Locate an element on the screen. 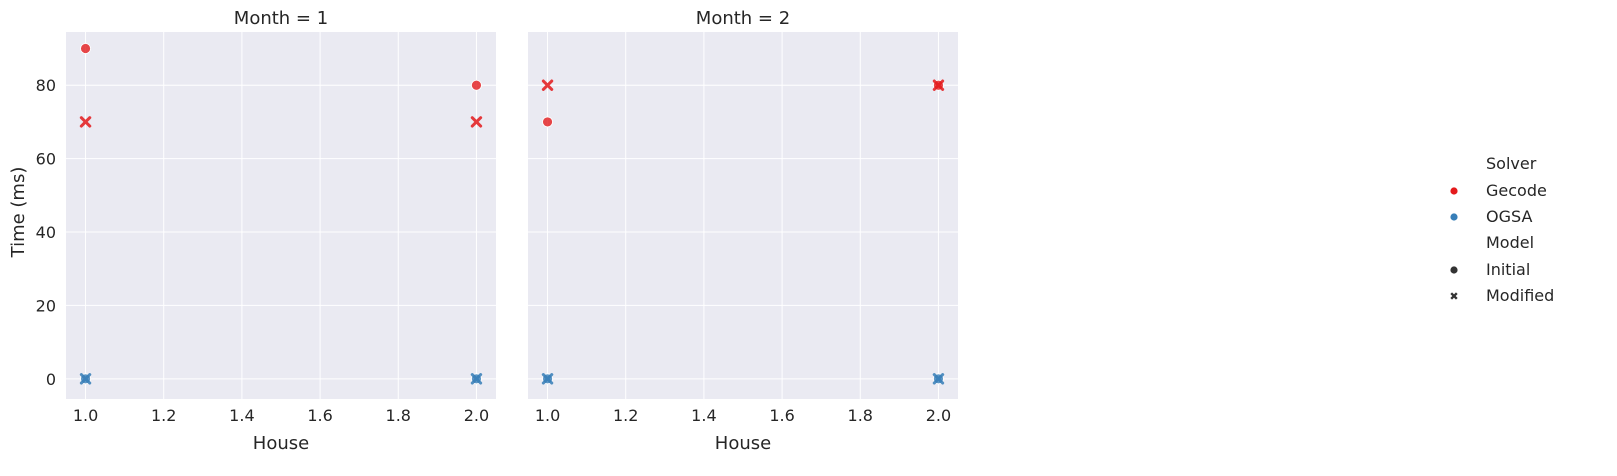  legend-title-solver: Solver is located at coordinates (1511, 163).